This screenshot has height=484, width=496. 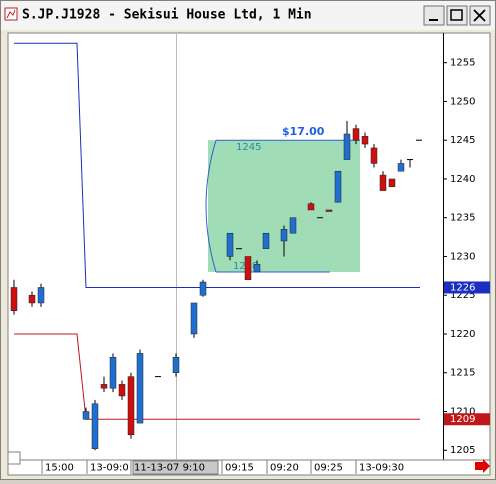 I want to click on maximize-button, so click(x=457, y=15).